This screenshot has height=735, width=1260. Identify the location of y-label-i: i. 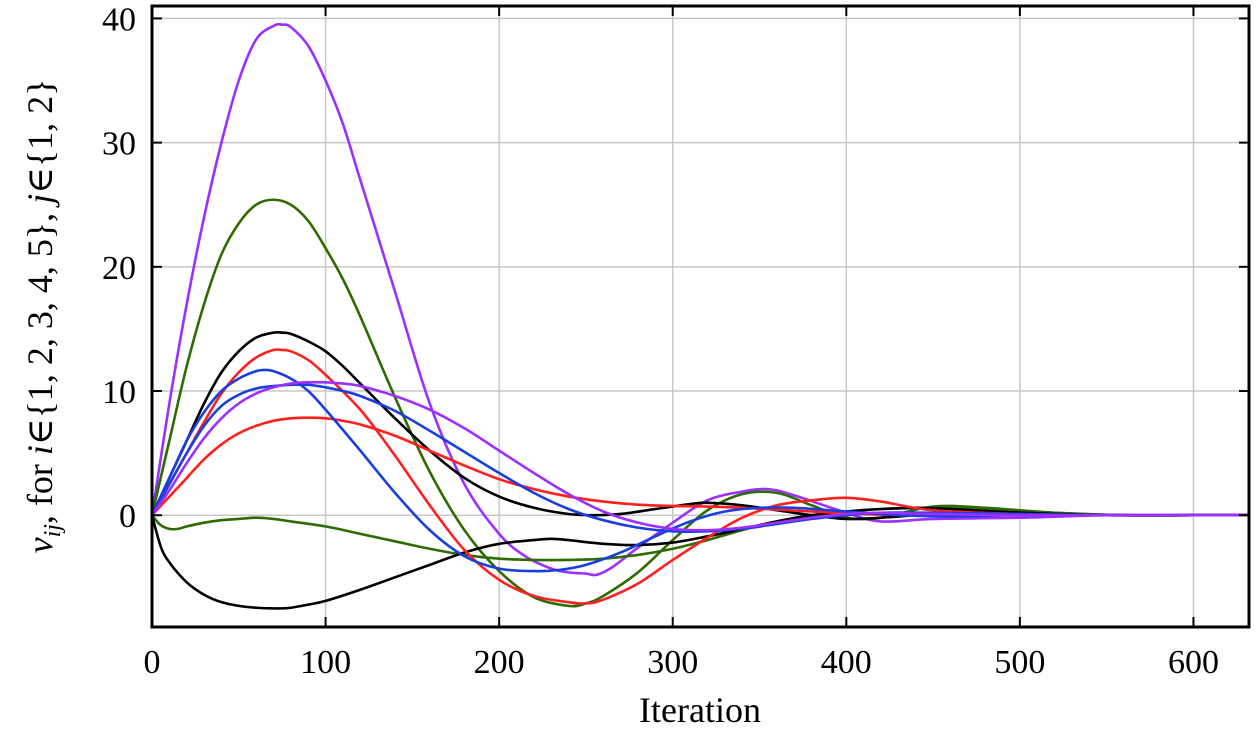
(40, 450).